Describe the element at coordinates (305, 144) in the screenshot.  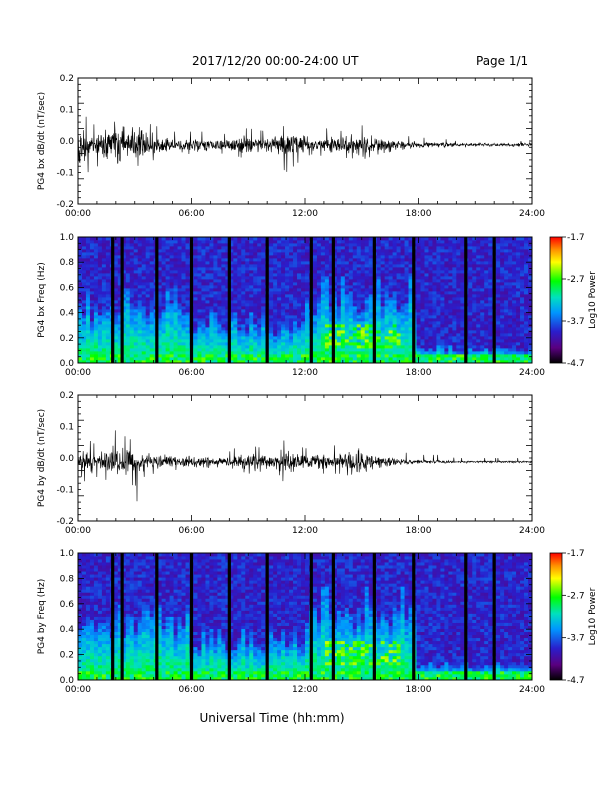
I see `panel-1-trace` at that location.